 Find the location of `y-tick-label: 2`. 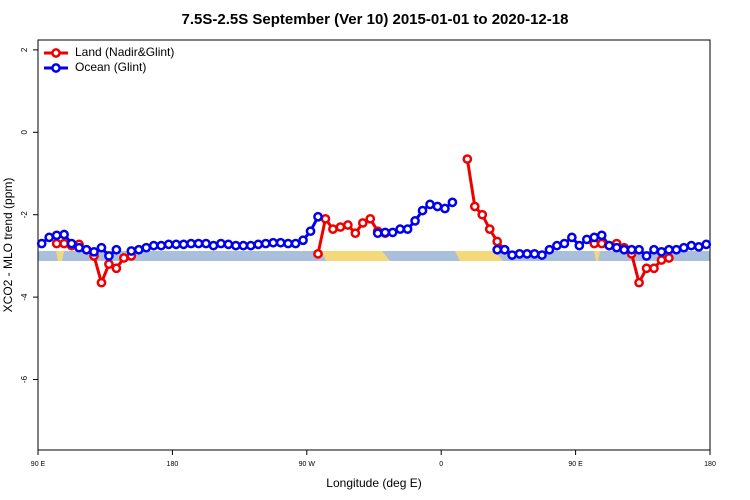

y-tick-label: 2 is located at coordinates (24, 49).